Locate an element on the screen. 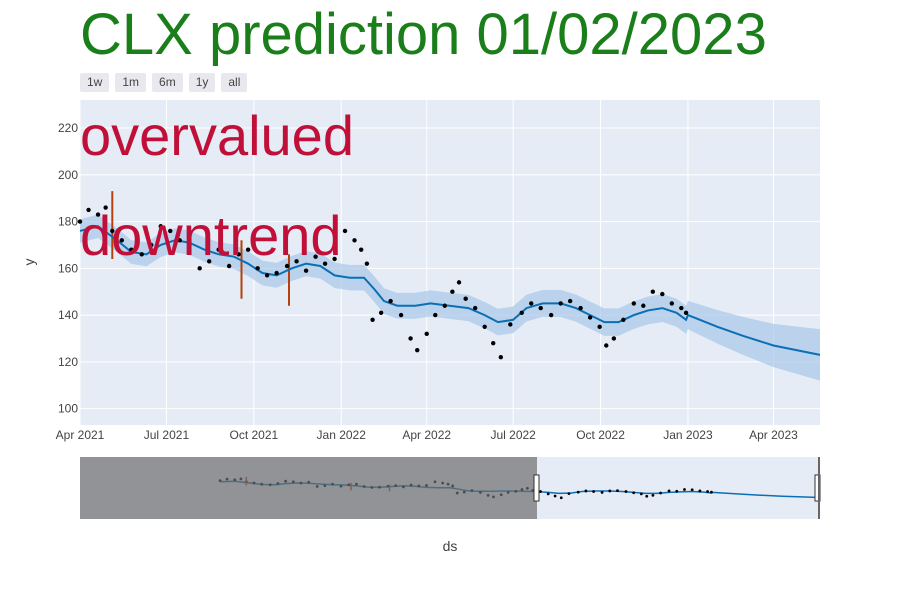  chart-title: CLX prediction 01/02/2023 is located at coordinates (423, 34).